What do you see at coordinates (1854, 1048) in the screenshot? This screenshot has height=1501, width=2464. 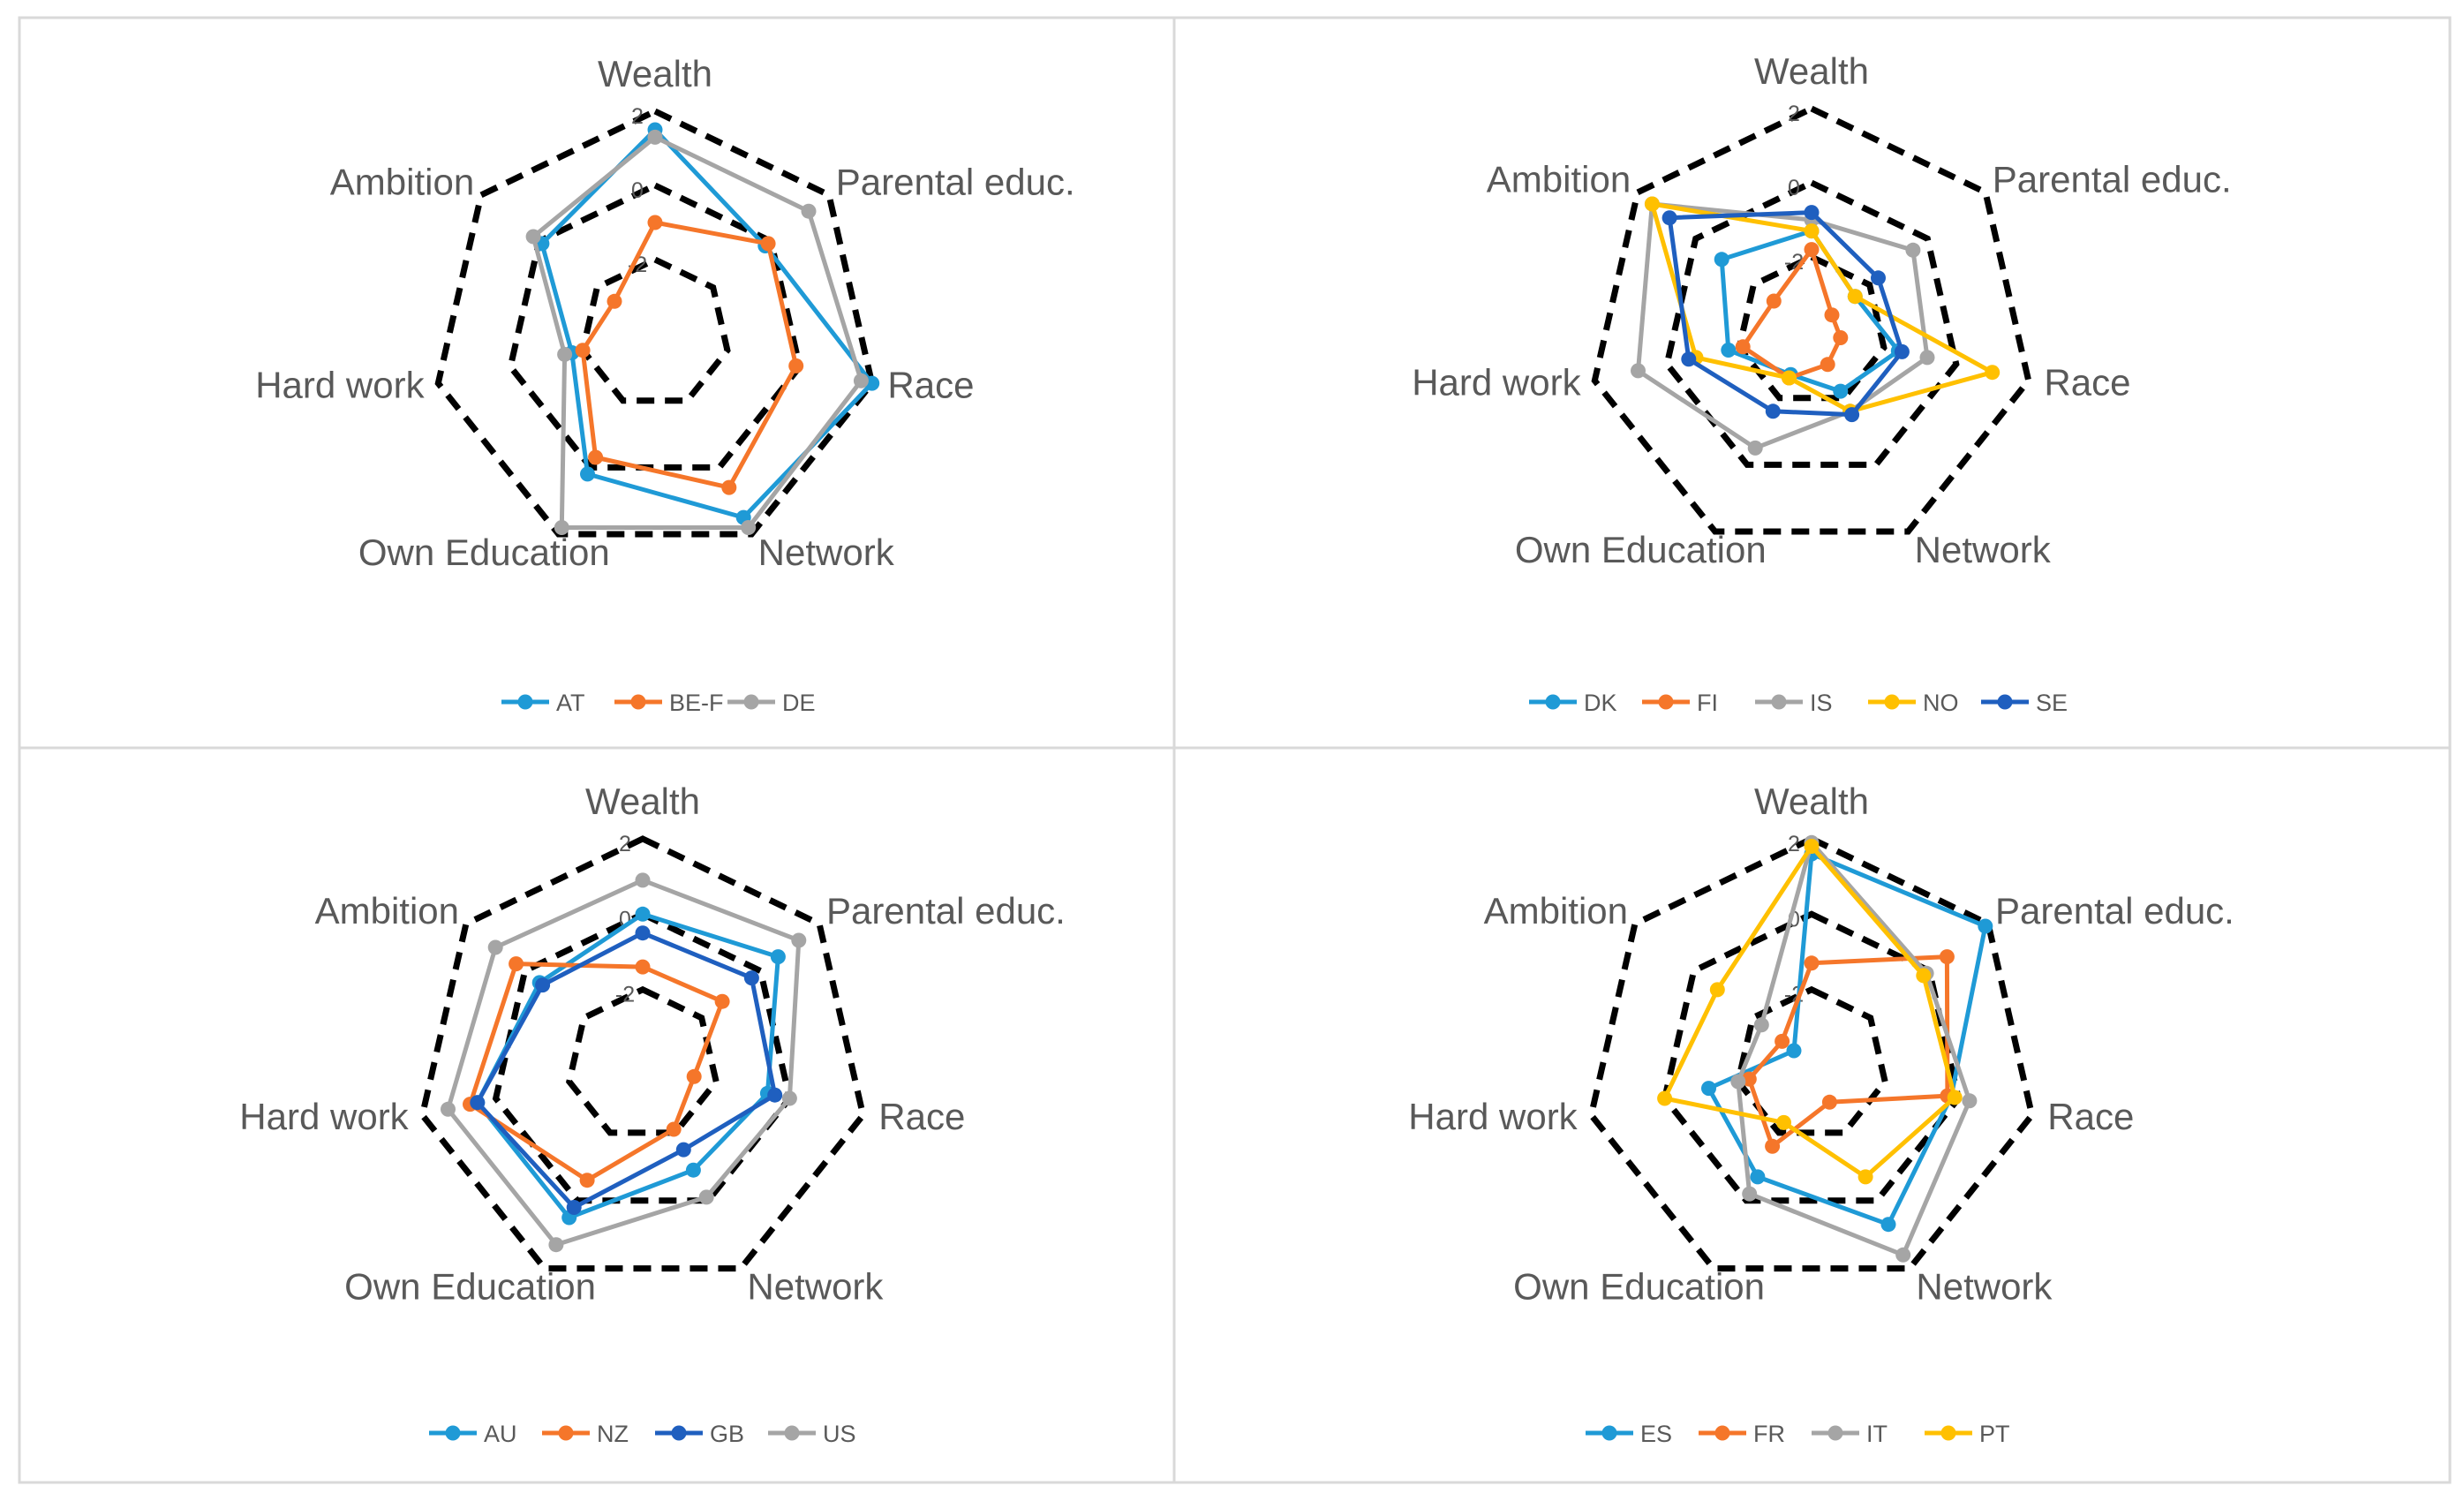 I see `series-line-it` at bounding box center [1854, 1048].